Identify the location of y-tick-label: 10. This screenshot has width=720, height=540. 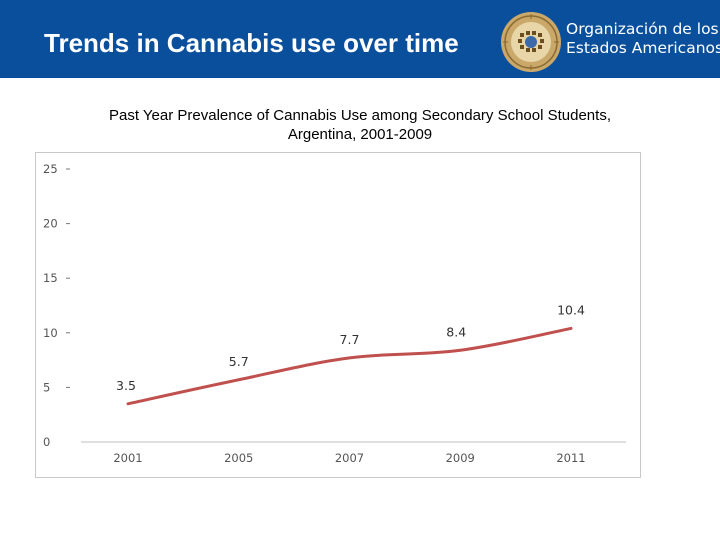
(50, 333).